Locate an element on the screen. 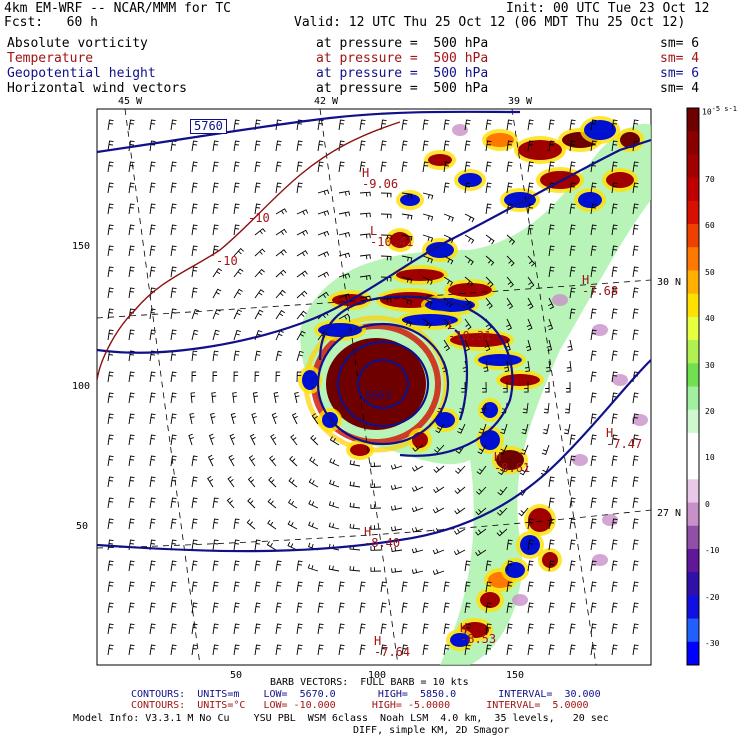 This screenshot has height=740, width=740. barb-legend: BARB VECTORS: FULL BARB = 10 kts is located at coordinates (369, 682).